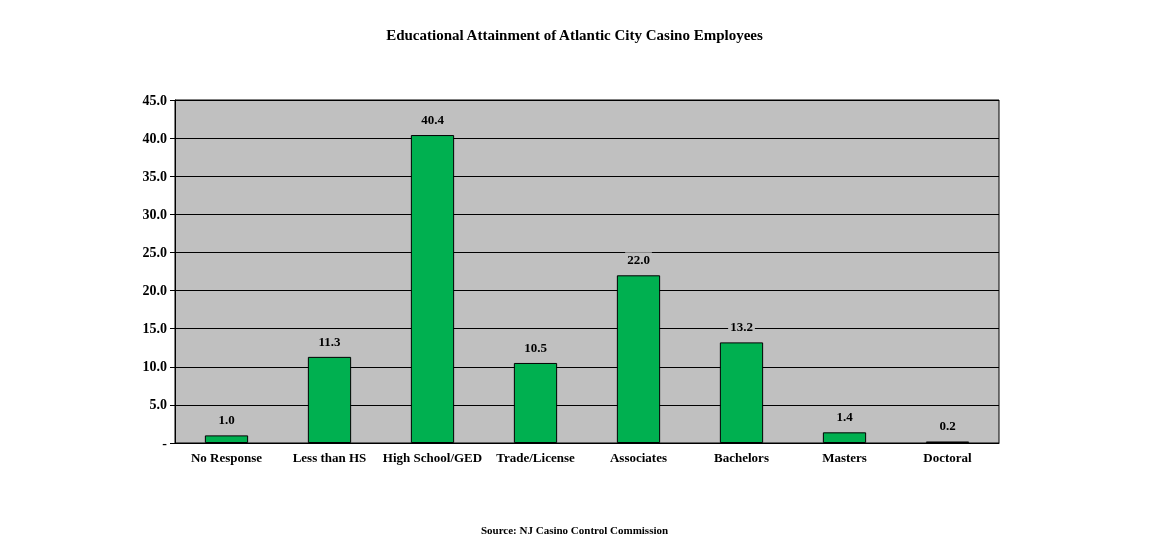  I want to click on y-tick-label: 30.0, so click(154, 214).